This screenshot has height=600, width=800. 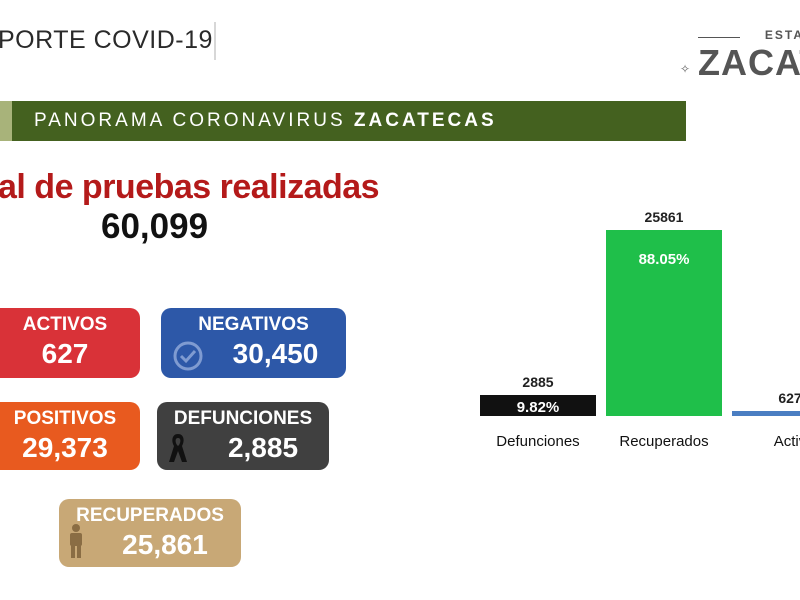 What do you see at coordinates (537, 441) in the screenshot?
I see `category-label-defunciones: Defunciones` at bounding box center [537, 441].